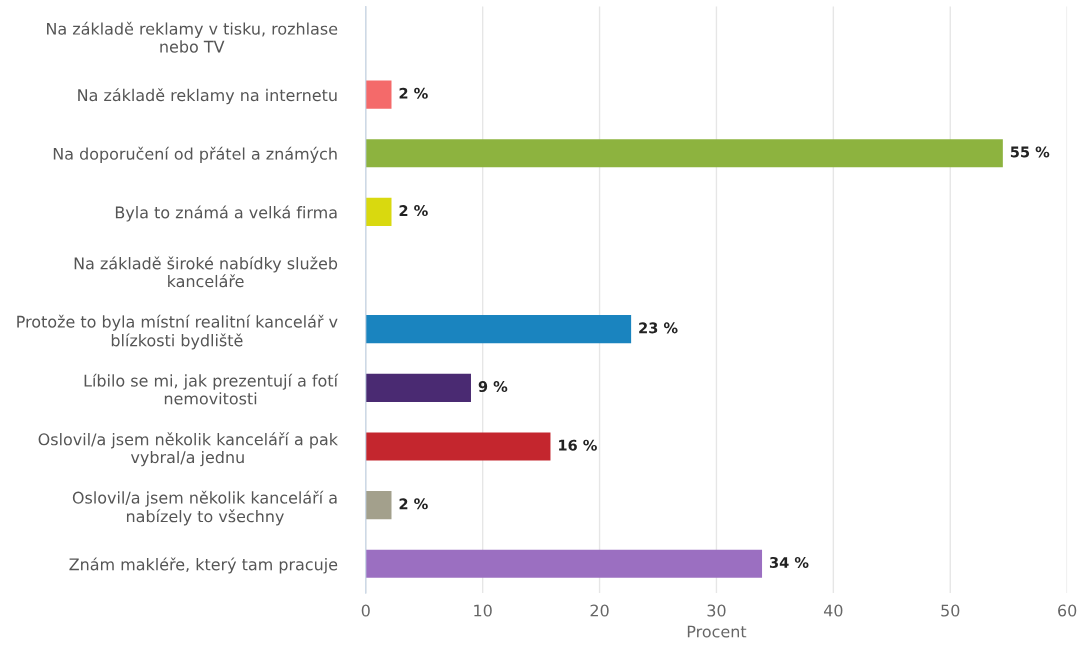 The image size is (1079, 659). I want to click on x-tick-label: 10, so click(483, 610).